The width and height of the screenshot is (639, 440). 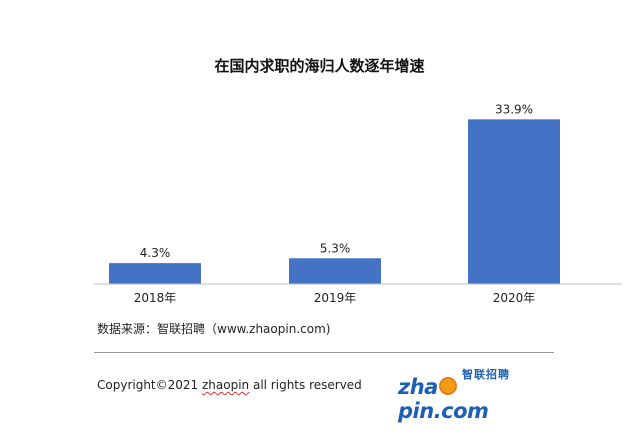 What do you see at coordinates (155, 273) in the screenshot?
I see `bar-2018年` at bounding box center [155, 273].